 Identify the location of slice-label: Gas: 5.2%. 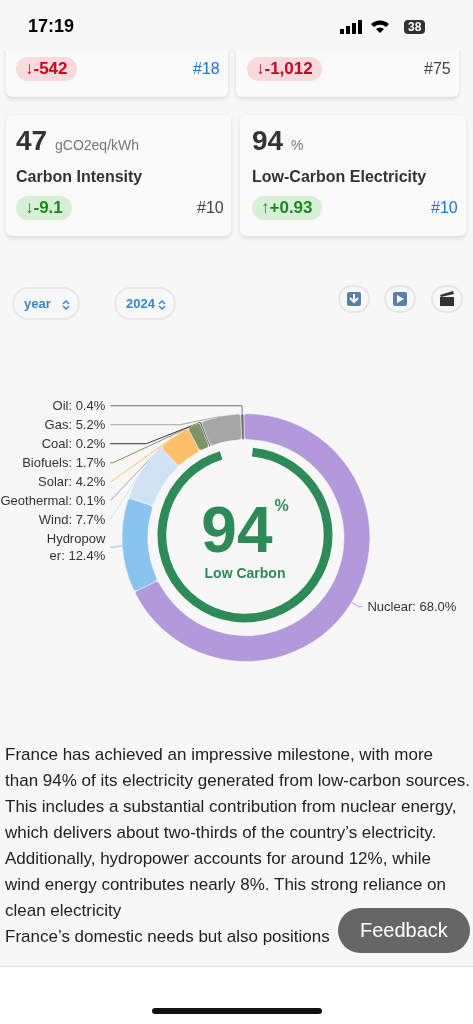
(75, 425).